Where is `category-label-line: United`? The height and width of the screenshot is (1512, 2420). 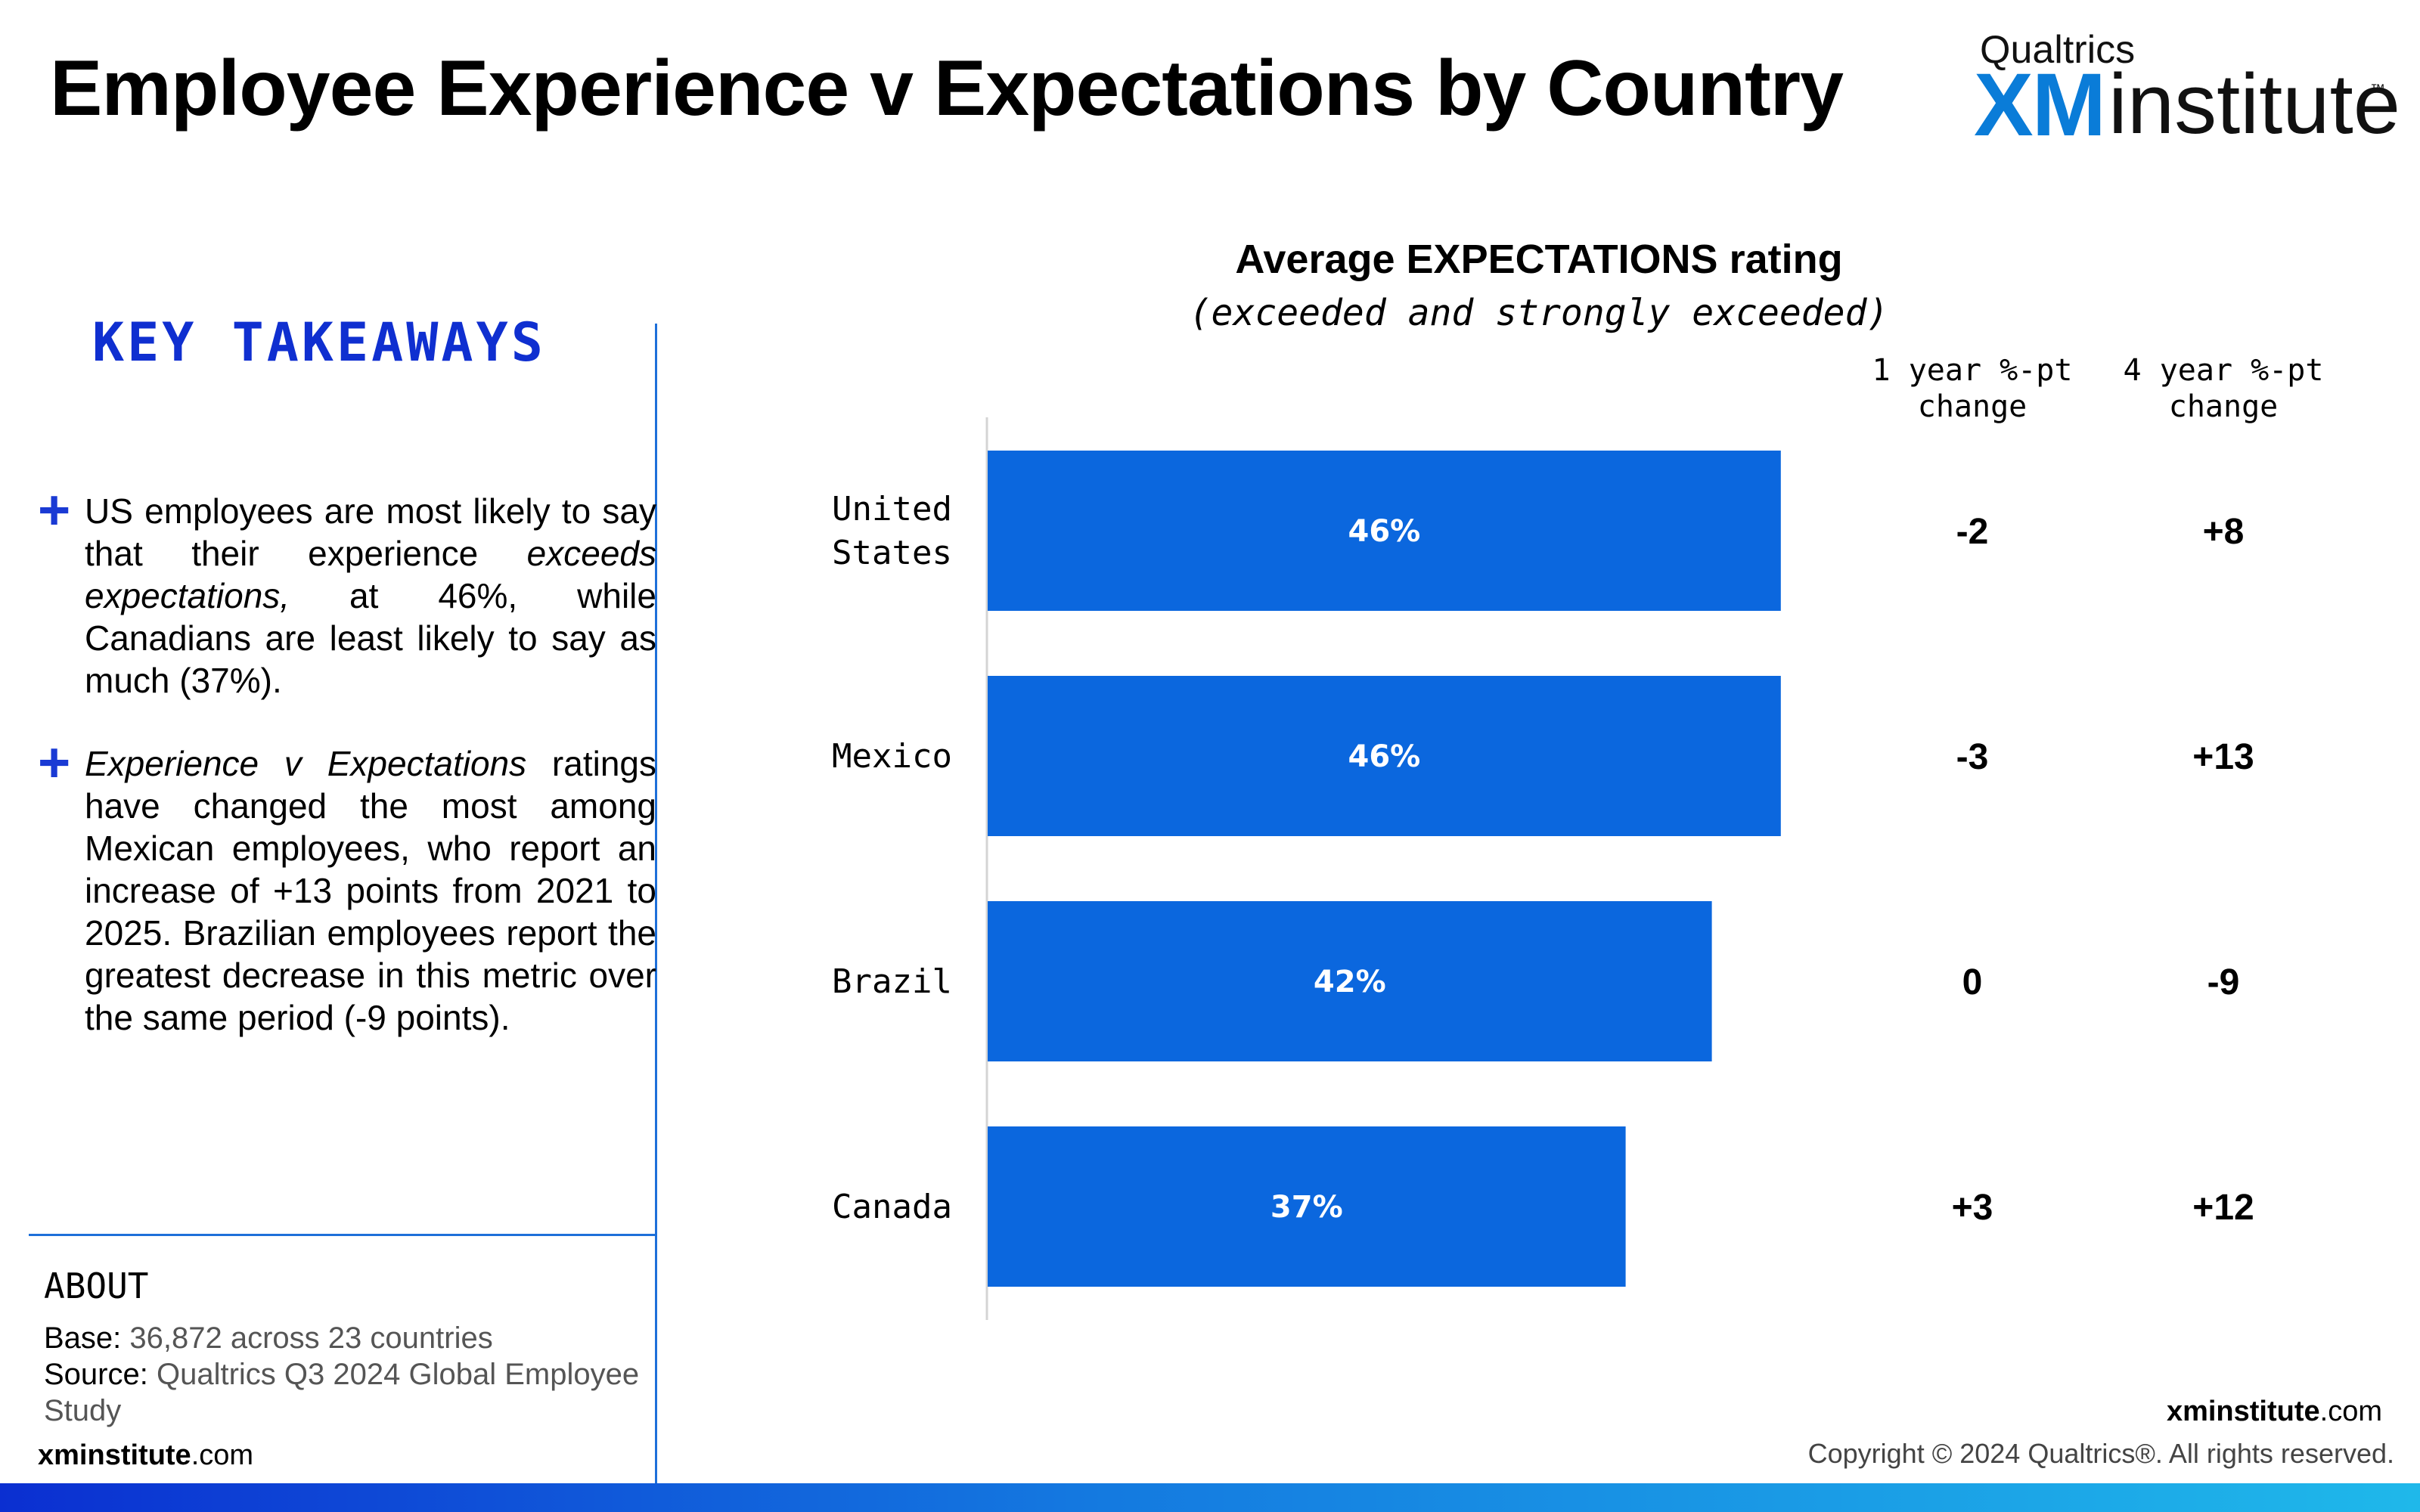 category-label-line: United is located at coordinates (892, 509).